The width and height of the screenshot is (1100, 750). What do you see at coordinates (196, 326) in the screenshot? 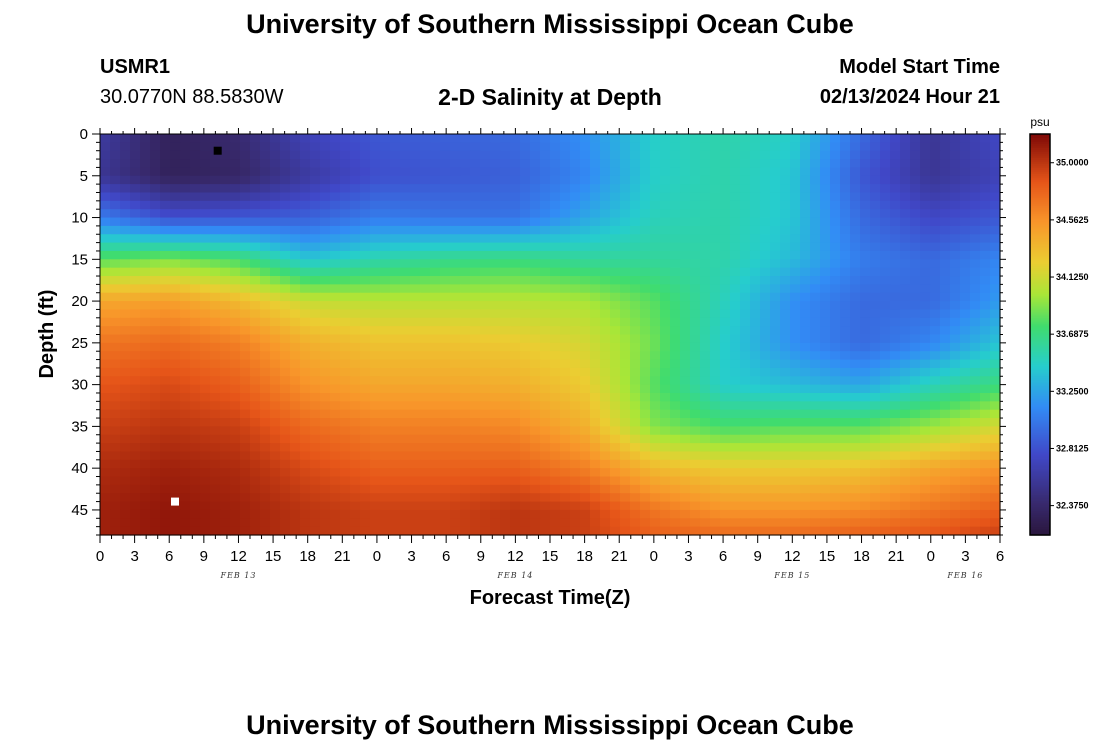
I see `markers` at bounding box center [196, 326].